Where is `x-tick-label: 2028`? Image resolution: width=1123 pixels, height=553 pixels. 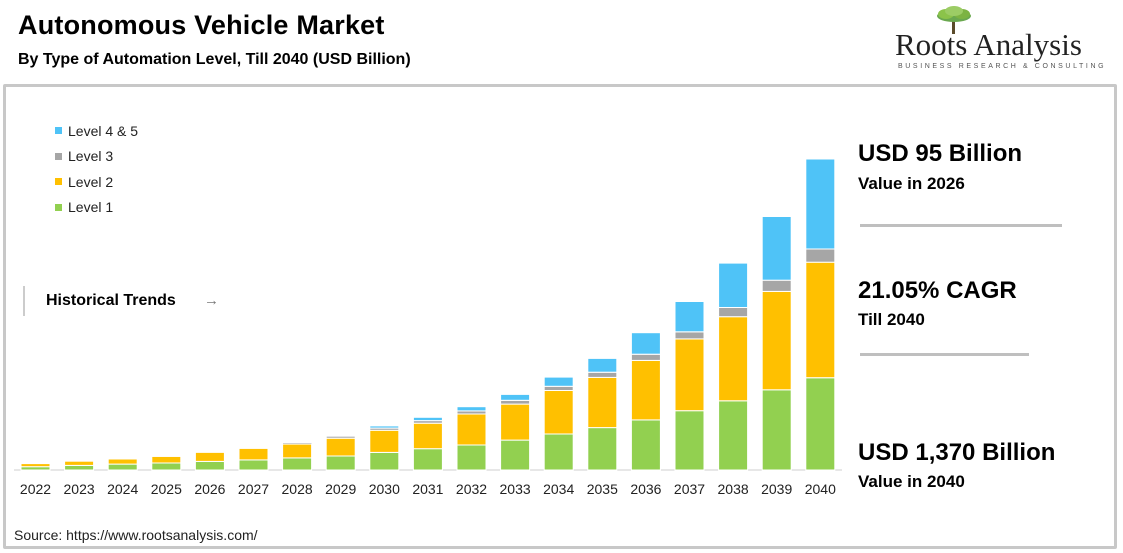
x-tick-label: 2028 is located at coordinates (297, 489).